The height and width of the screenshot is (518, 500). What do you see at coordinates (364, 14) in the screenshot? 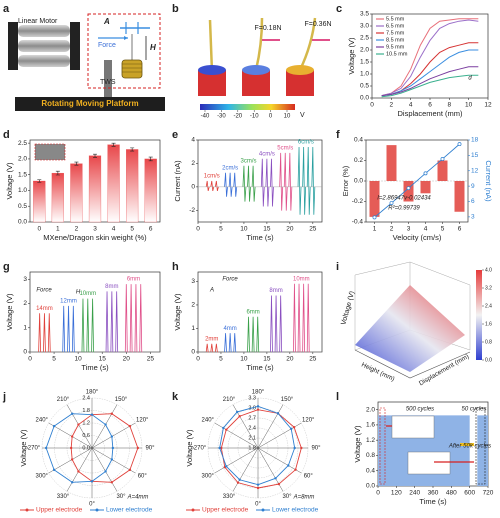
I see `y-tick-label: 3.5` at bounding box center [364, 14].